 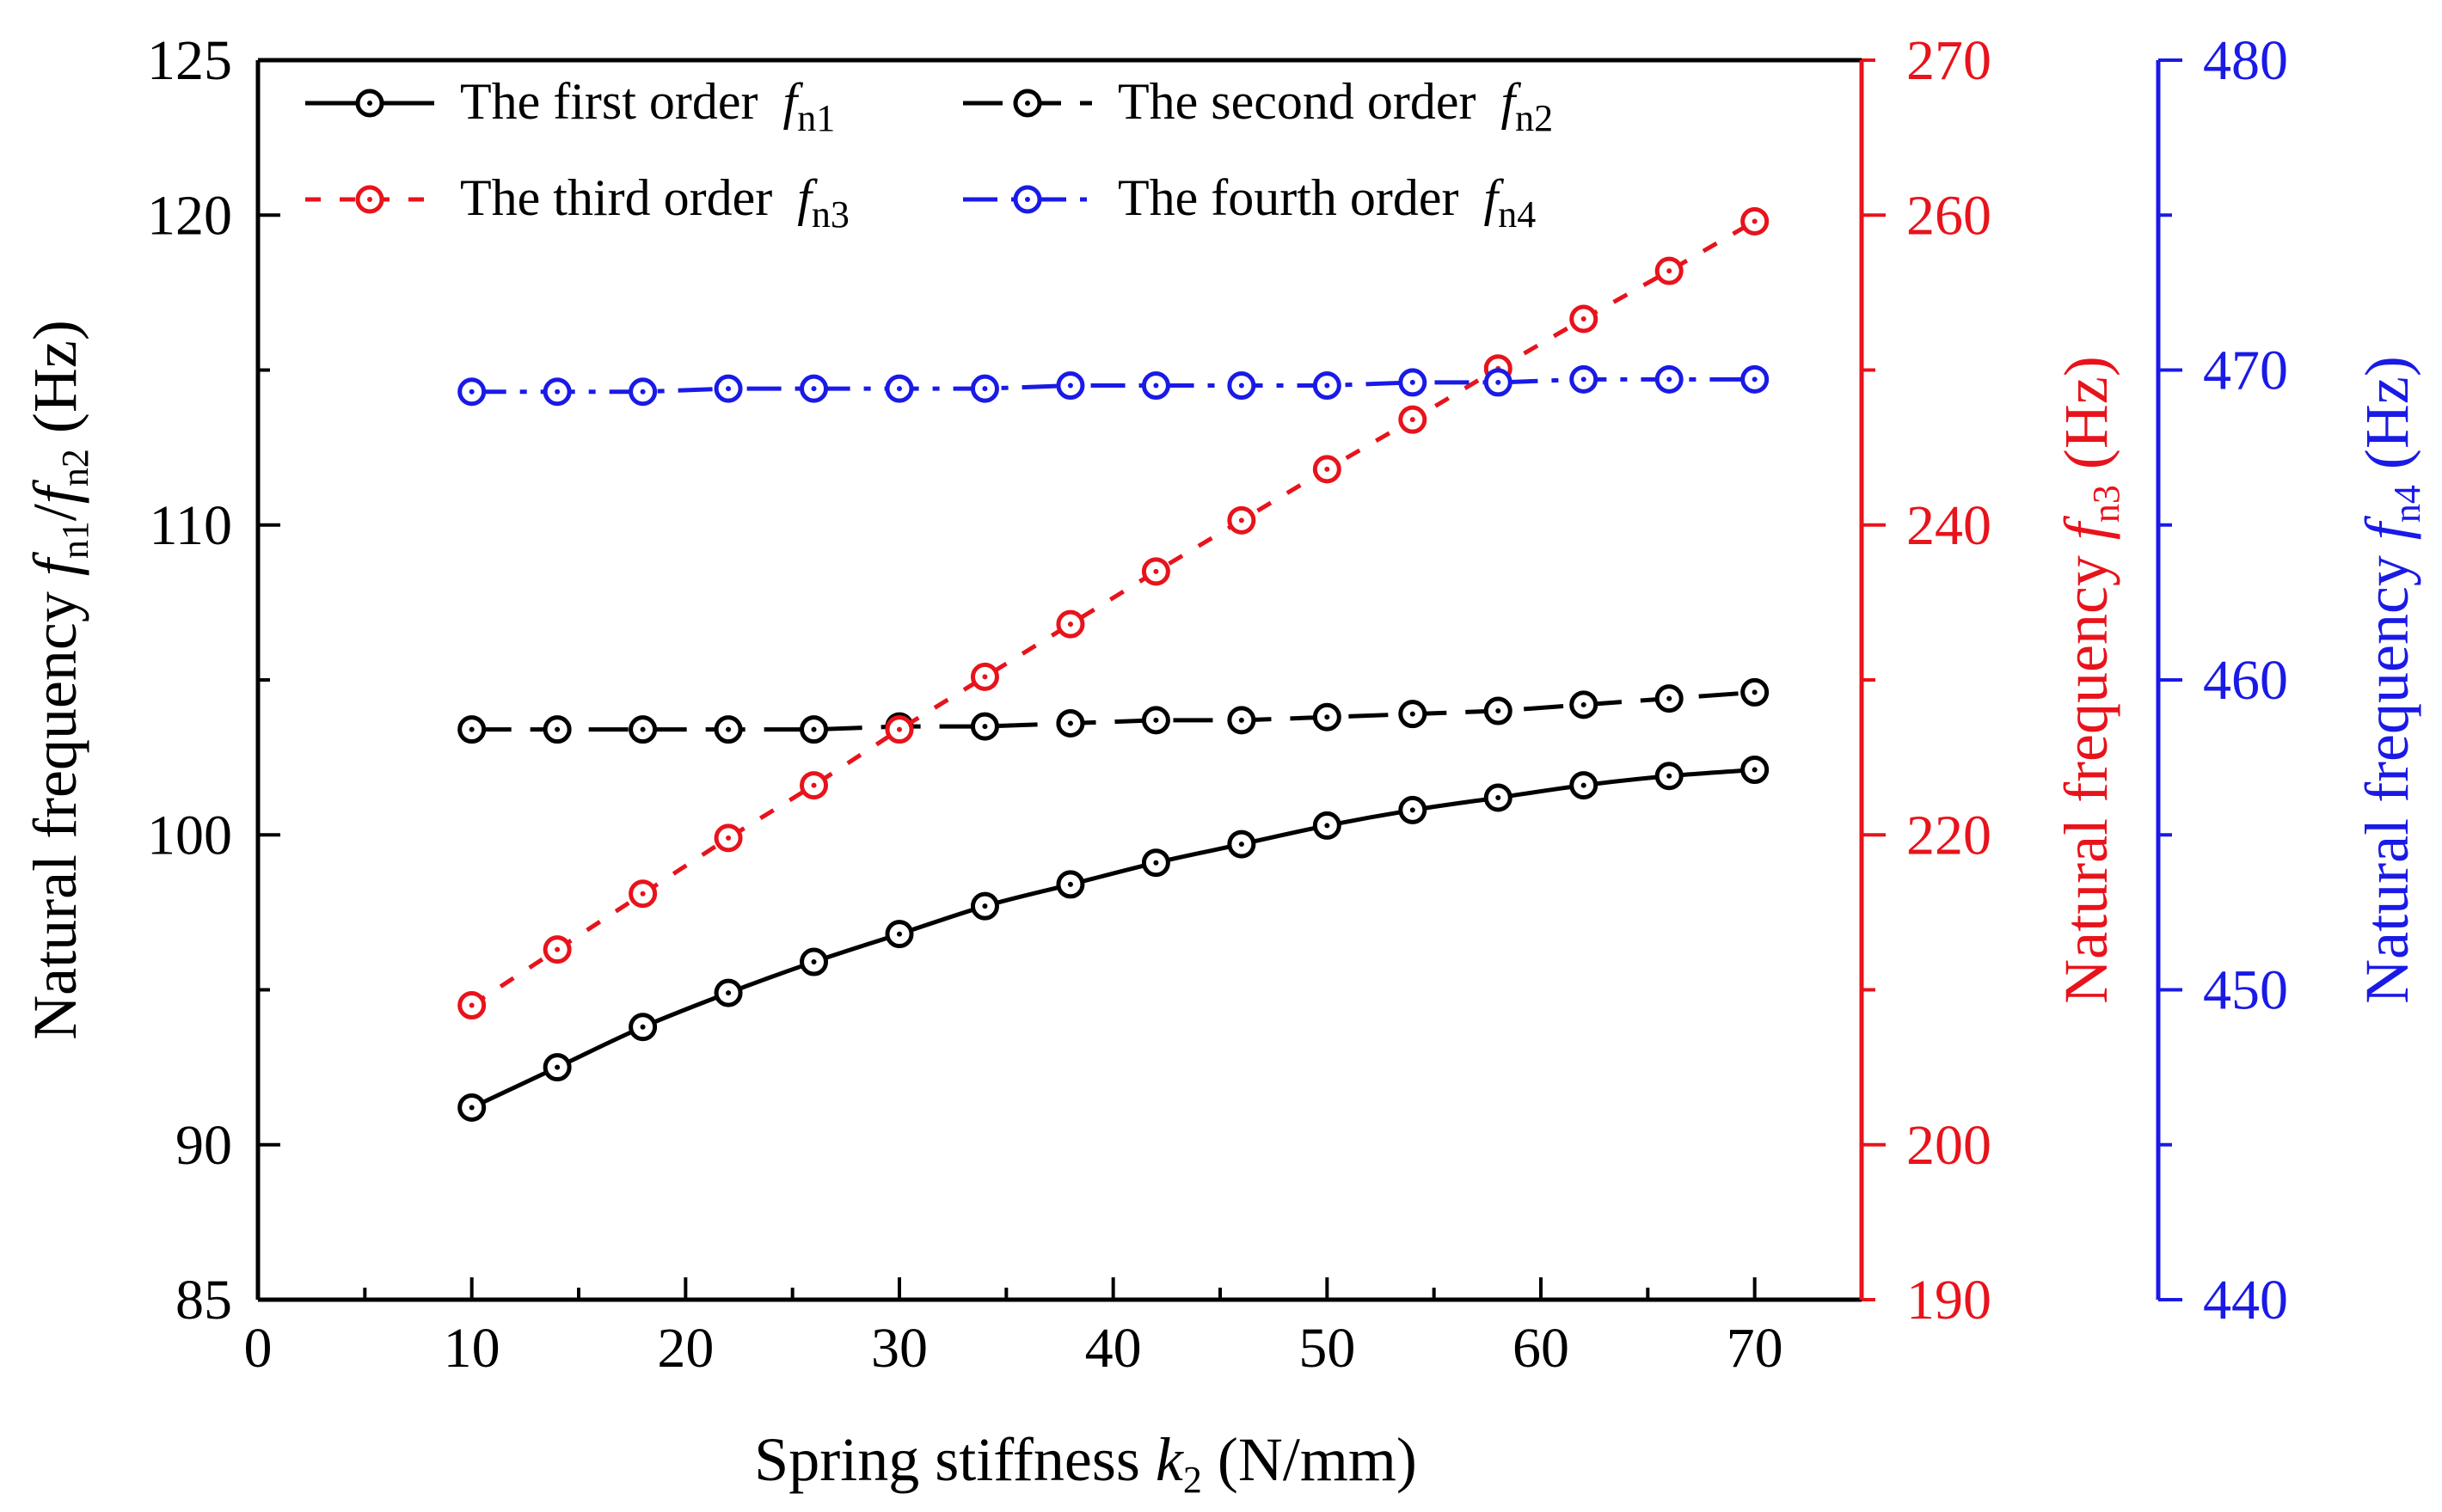 What do you see at coordinates (1948, 835) in the screenshot?
I see `y-right1-tick-label: 220` at bounding box center [1948, 835].